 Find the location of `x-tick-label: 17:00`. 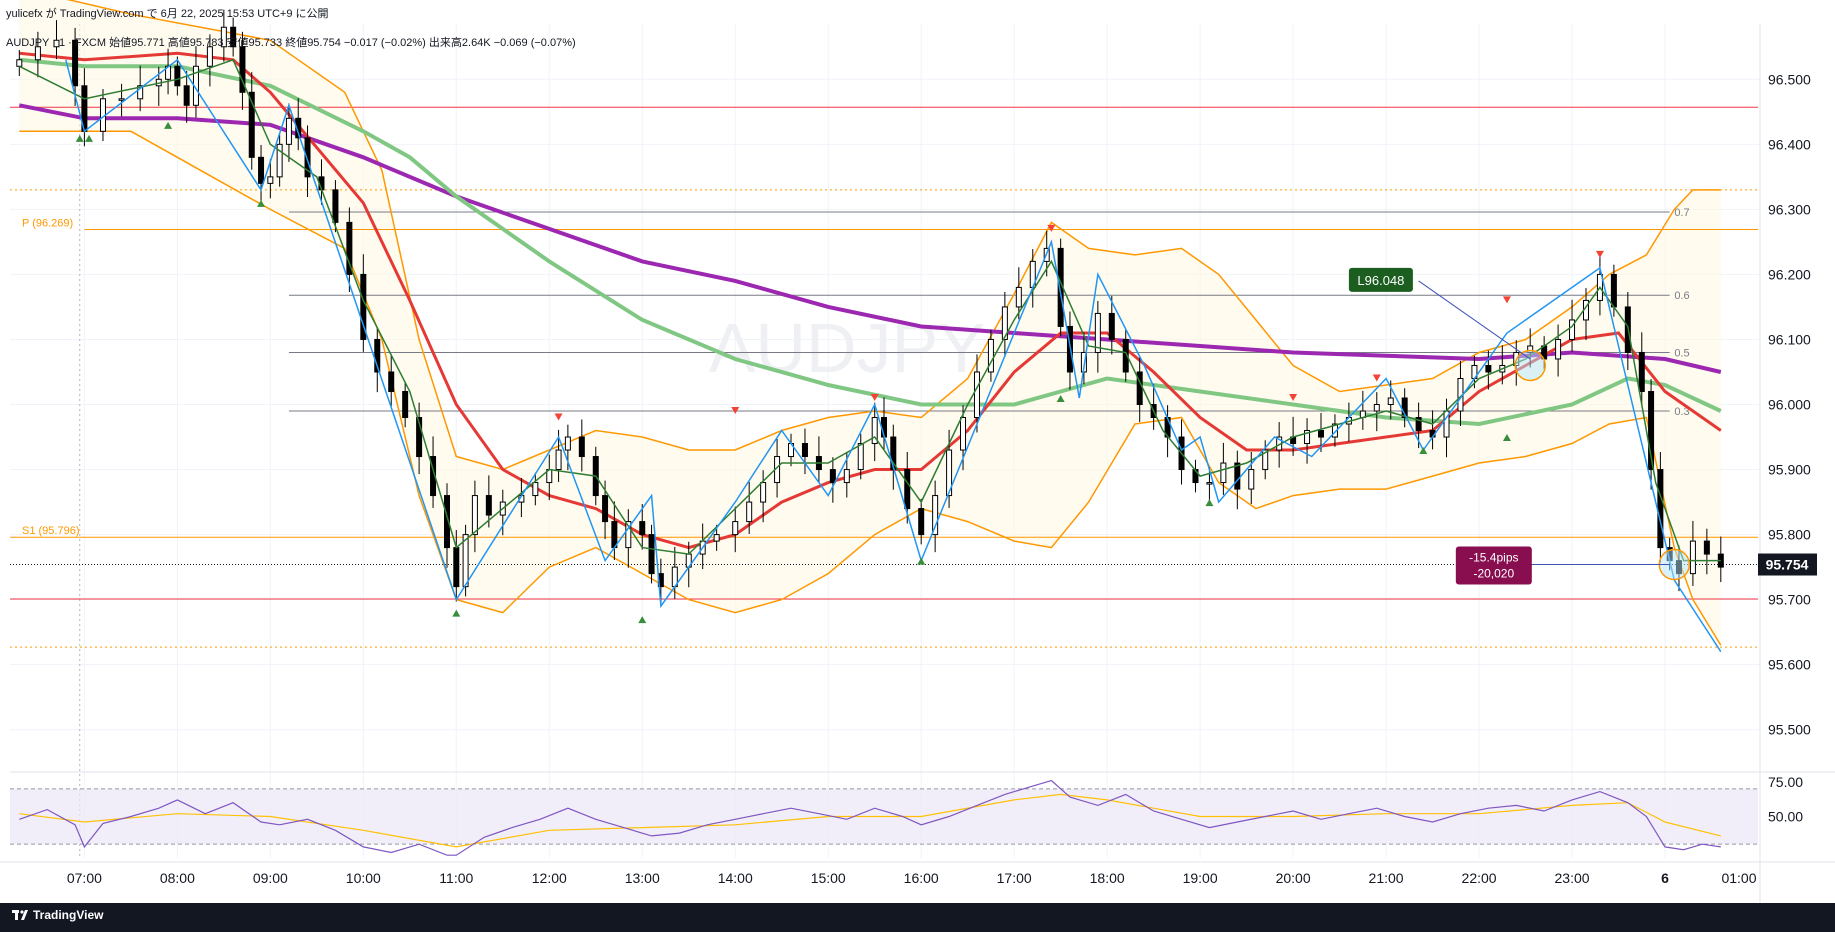

x-tick-label: 17:00 is located at coordinates (1014, 878).